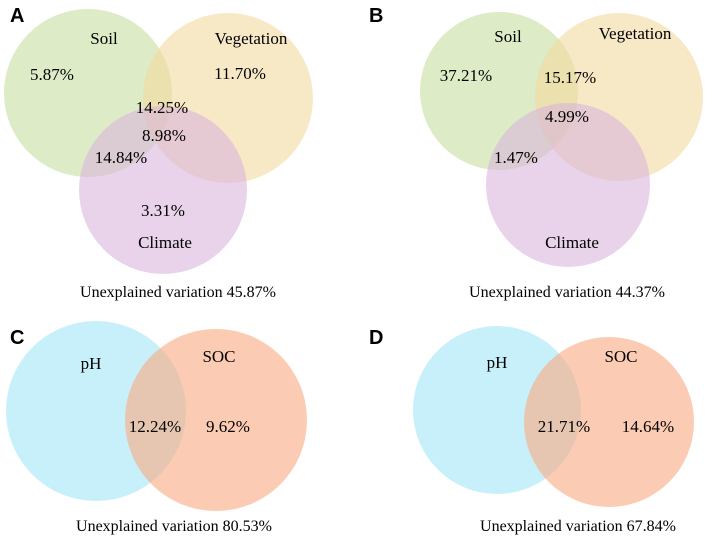  What do you see at coordinates (567, 292) in the screenshot?
I see `panel-b-caption: Unexplained variation 44.37%` at bounding box center [567, 292].